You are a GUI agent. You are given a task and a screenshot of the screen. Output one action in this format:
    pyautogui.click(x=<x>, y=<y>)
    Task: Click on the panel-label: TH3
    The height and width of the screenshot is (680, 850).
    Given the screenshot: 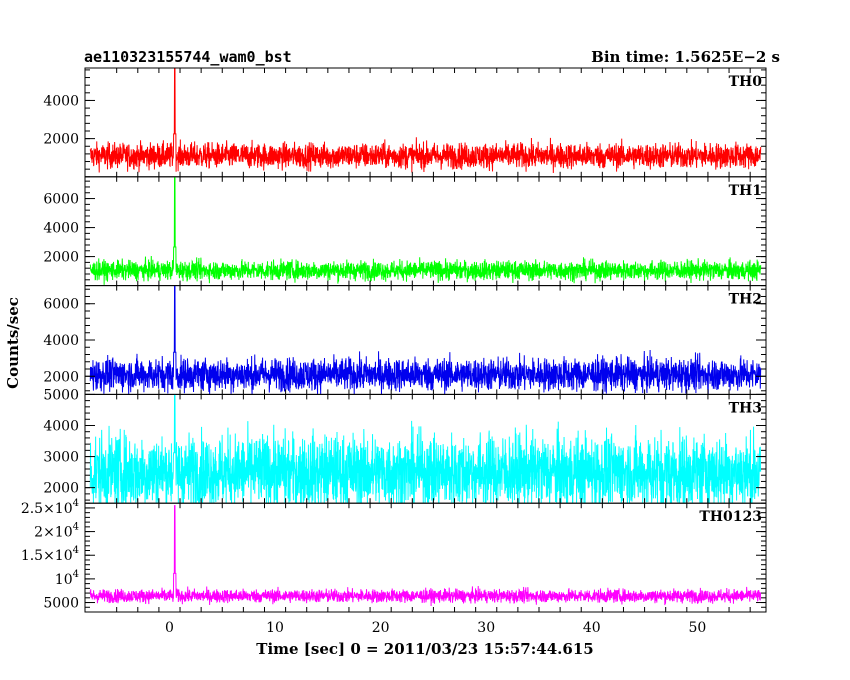 What is the action you would take?
    pyautogui.click(x=745, y=408)
    